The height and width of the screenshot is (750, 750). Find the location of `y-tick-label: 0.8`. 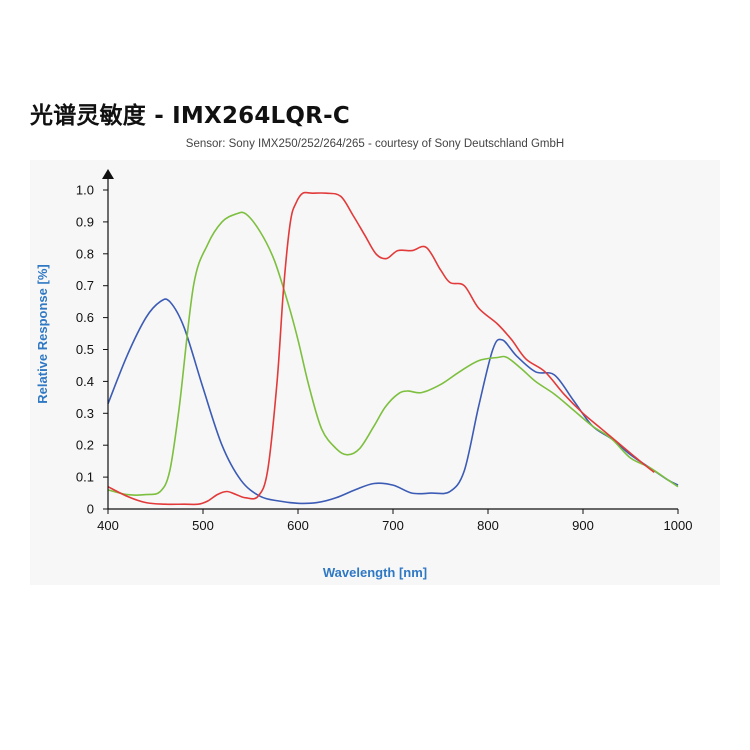

y-tick-label: 0.8 is located at coordinates (85, 253).